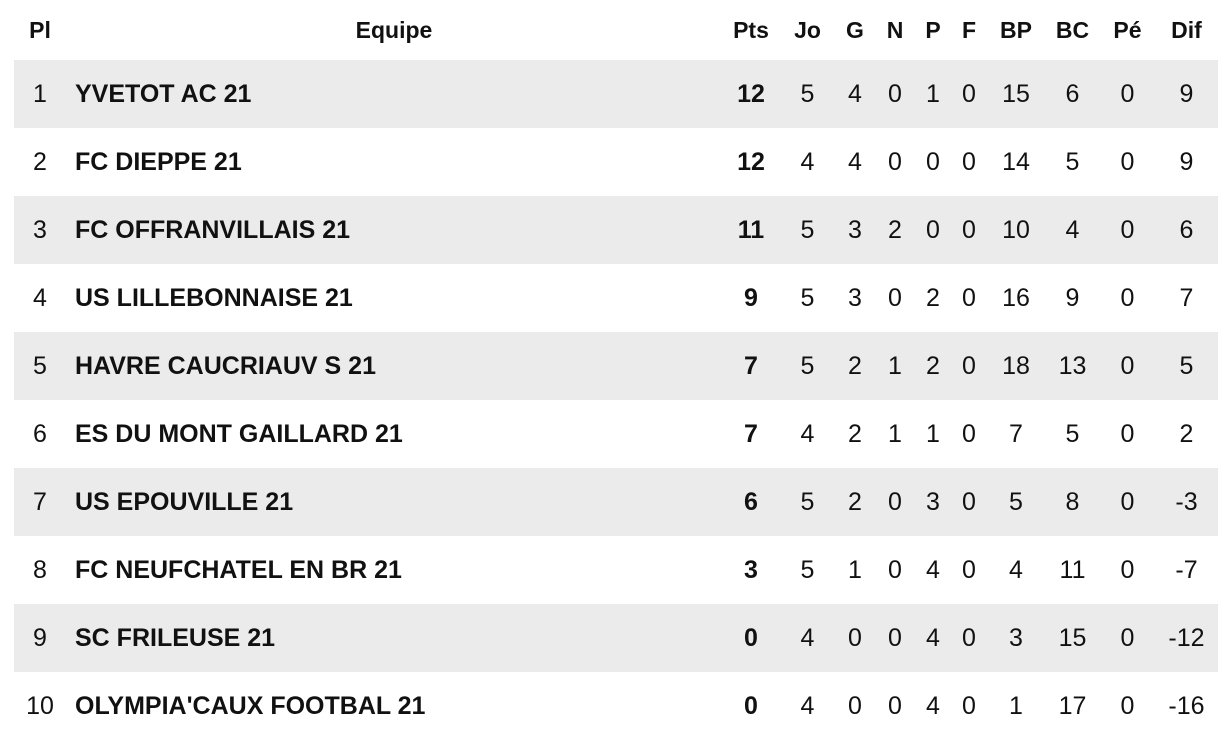  What do you see at coordinates (807, 29) in the screenshot?
I see `column-header: Jo` at bounding box center [807, 29].